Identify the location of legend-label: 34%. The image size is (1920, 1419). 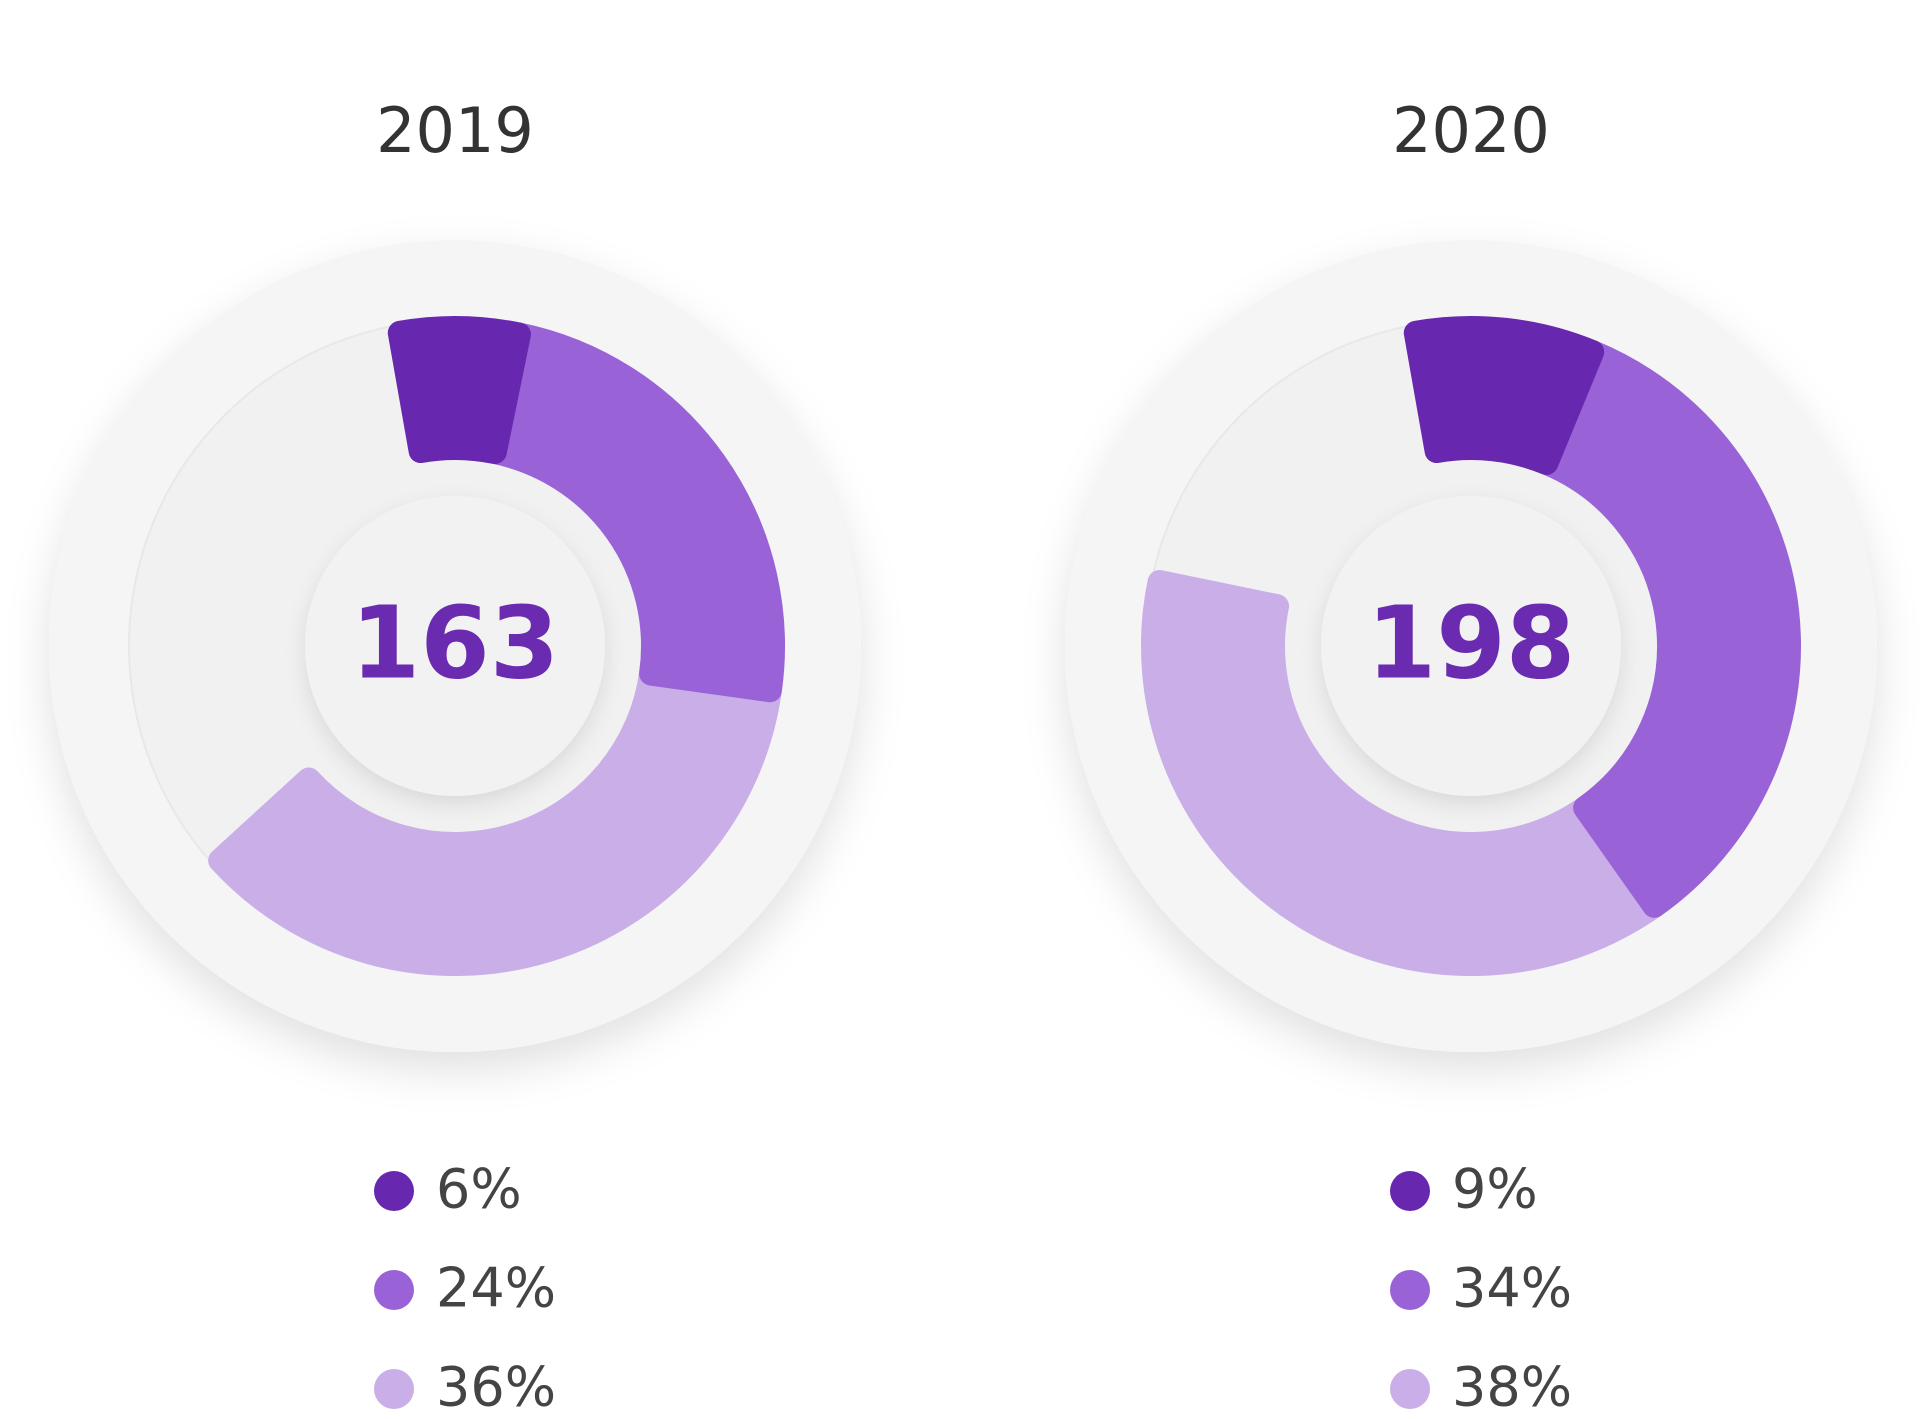
(1512, 1288).